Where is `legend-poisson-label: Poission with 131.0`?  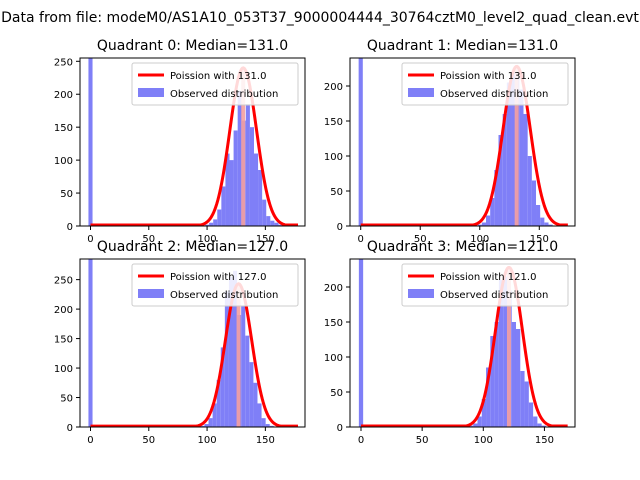
legend-poisson-label: Poission with 131.0 is located at coordinates (488, 76).